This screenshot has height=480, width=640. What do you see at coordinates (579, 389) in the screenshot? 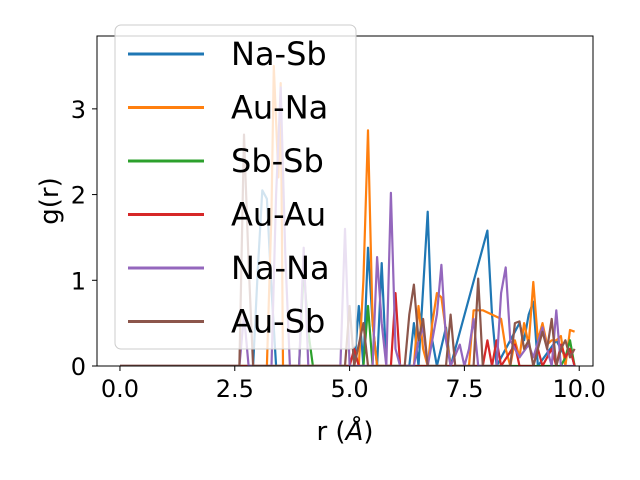
I see `x-tick-label: 10.0` at bounding box center [579, 389].